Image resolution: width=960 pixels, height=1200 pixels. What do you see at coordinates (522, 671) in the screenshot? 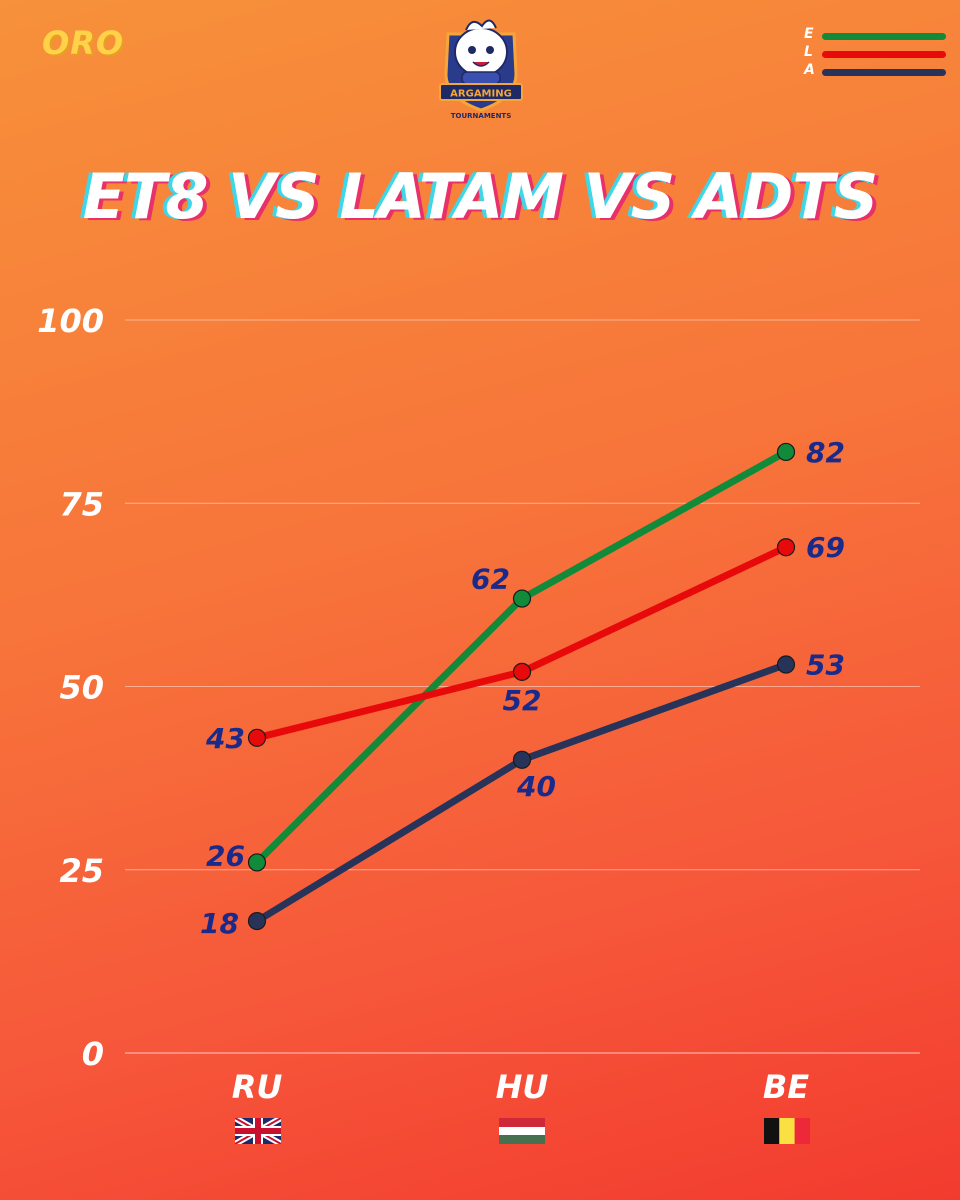
I see `data-point-l-hu` at bounding box center [522, 671].